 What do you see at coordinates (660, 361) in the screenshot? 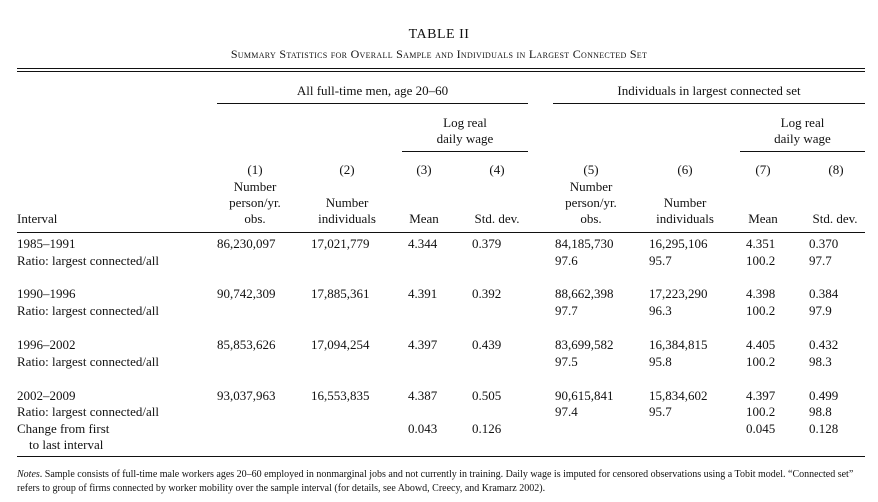
I see `table-cell: 95.8` at bounding box center [660, 361].